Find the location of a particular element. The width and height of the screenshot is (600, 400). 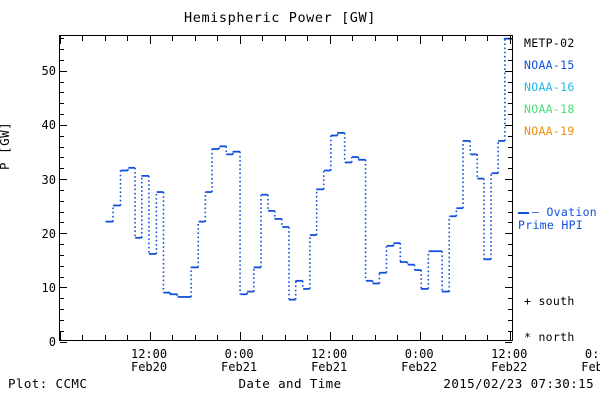

y-tick-label: 30 is located at coordinates (48, 179).